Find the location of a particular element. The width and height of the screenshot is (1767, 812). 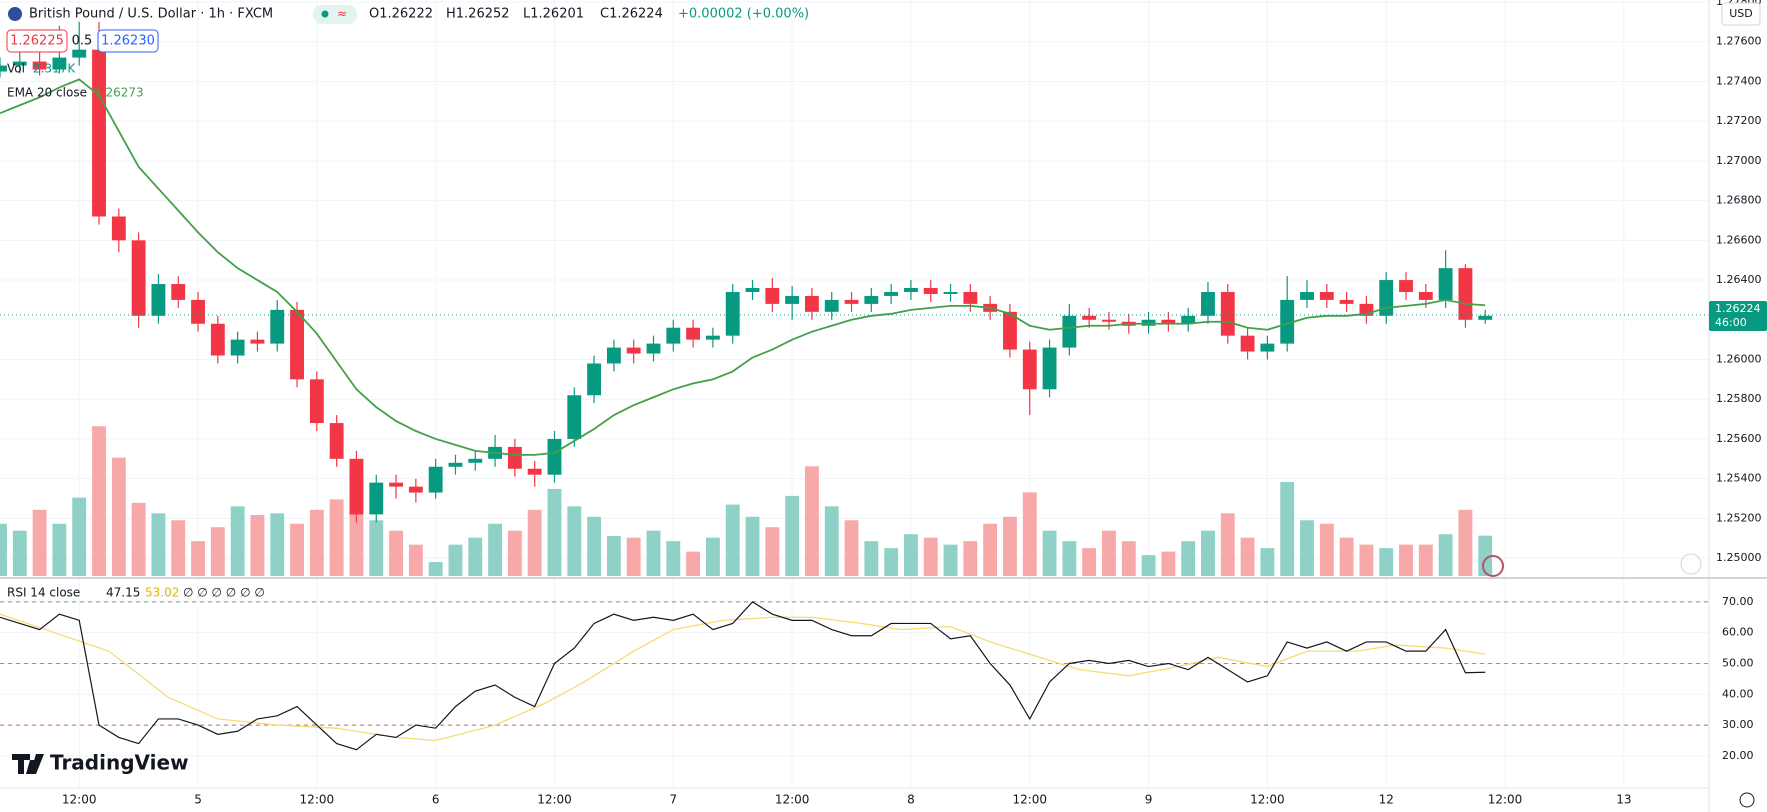

rsi-legend-value: 47.15 is located at coordinates (123, 593).